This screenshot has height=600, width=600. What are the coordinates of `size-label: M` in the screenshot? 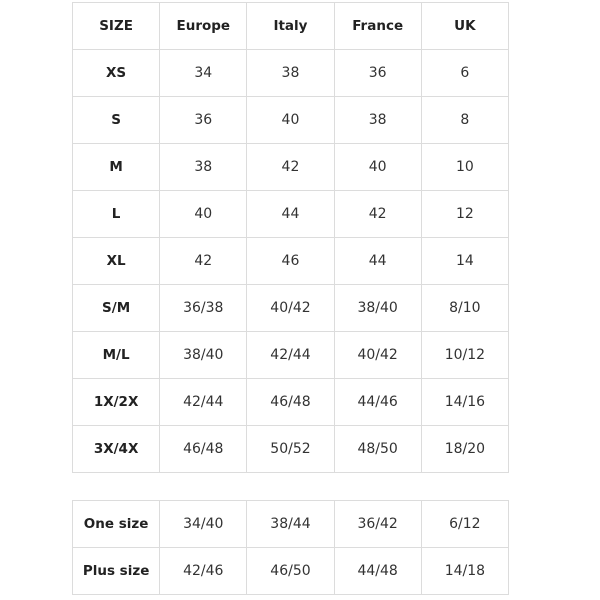 It's located at (116, 167).